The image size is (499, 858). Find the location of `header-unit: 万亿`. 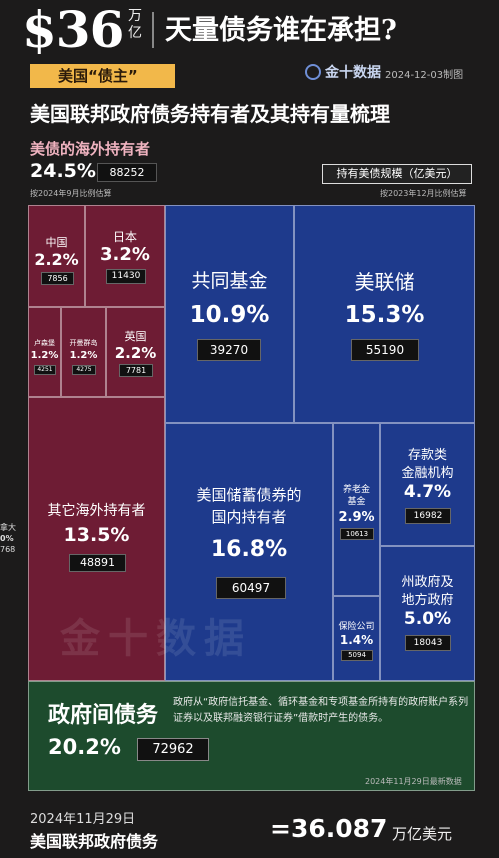

header-unit: 万亿 is located at coordinates (135, 24).